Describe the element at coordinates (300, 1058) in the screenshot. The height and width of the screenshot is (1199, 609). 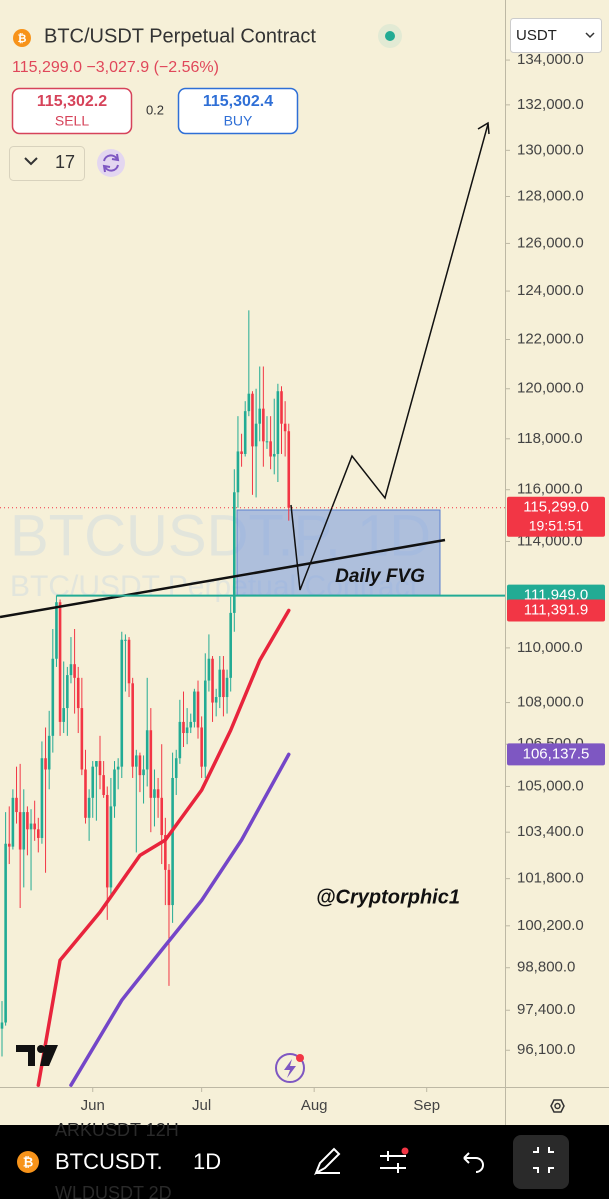
I see `notification-dot` at that location.